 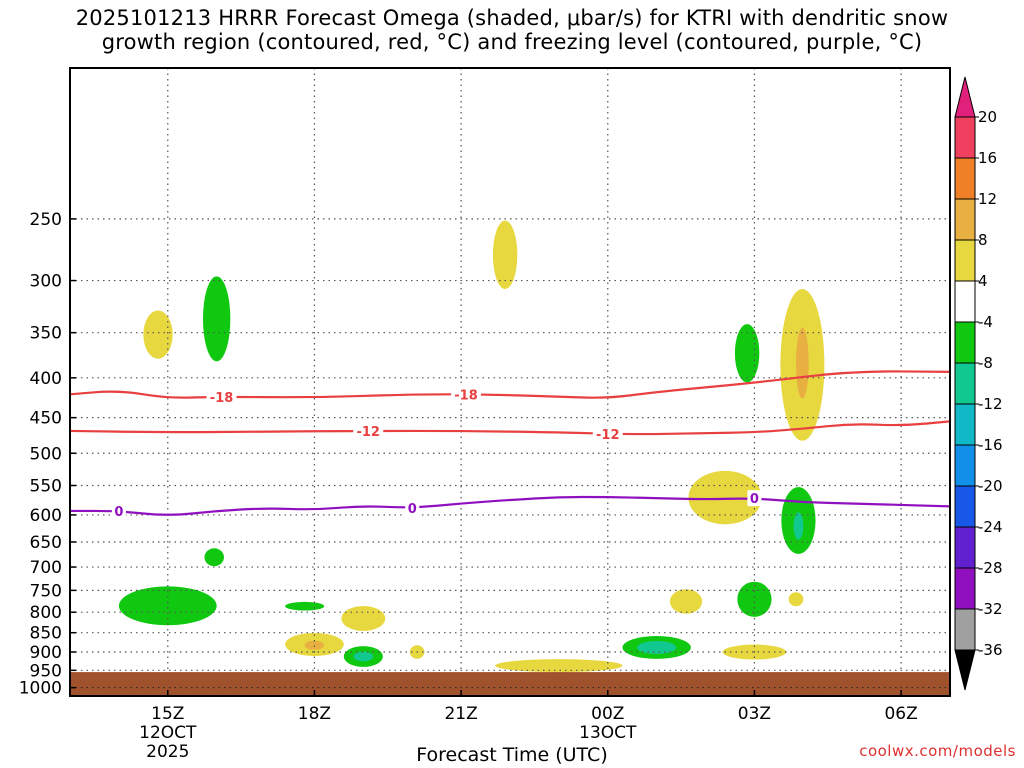 What do you see at coordinates (46, 671) in the screenshot?
I see `y-tick-label-950: 950` at bounding box center [46, 671].